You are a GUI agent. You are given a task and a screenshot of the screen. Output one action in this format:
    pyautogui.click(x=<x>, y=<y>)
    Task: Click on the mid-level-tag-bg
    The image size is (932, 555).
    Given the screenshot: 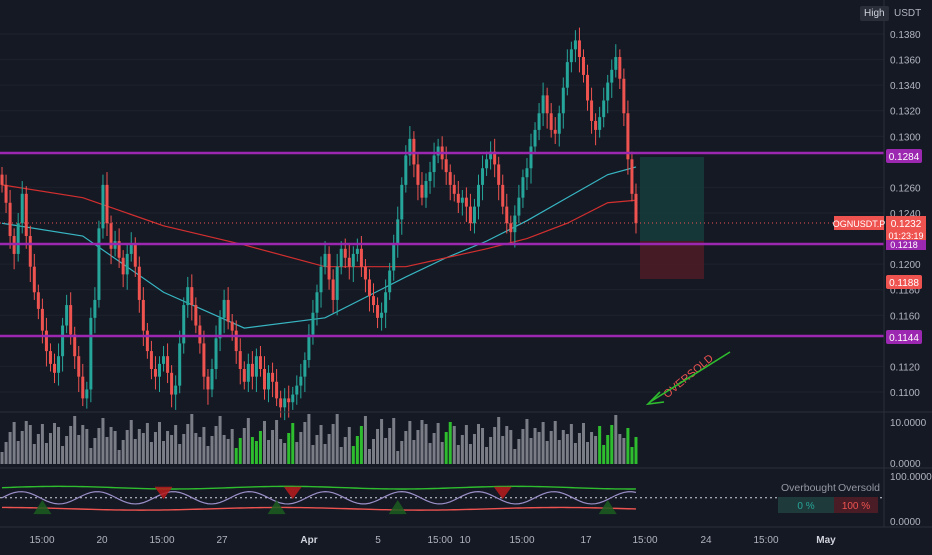 What is the action you would take?
    pyautogui.click(x=906, y=245)
    